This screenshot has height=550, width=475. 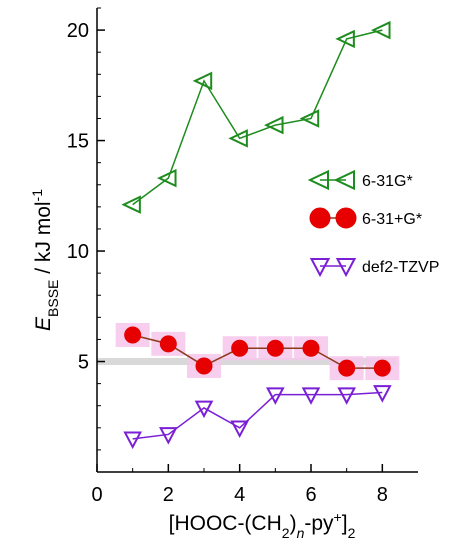 What do you see at coordinates (400, 267) in the screenshot?
I see `legend-label: def2-TZVP` at bounding box center [400, 267].